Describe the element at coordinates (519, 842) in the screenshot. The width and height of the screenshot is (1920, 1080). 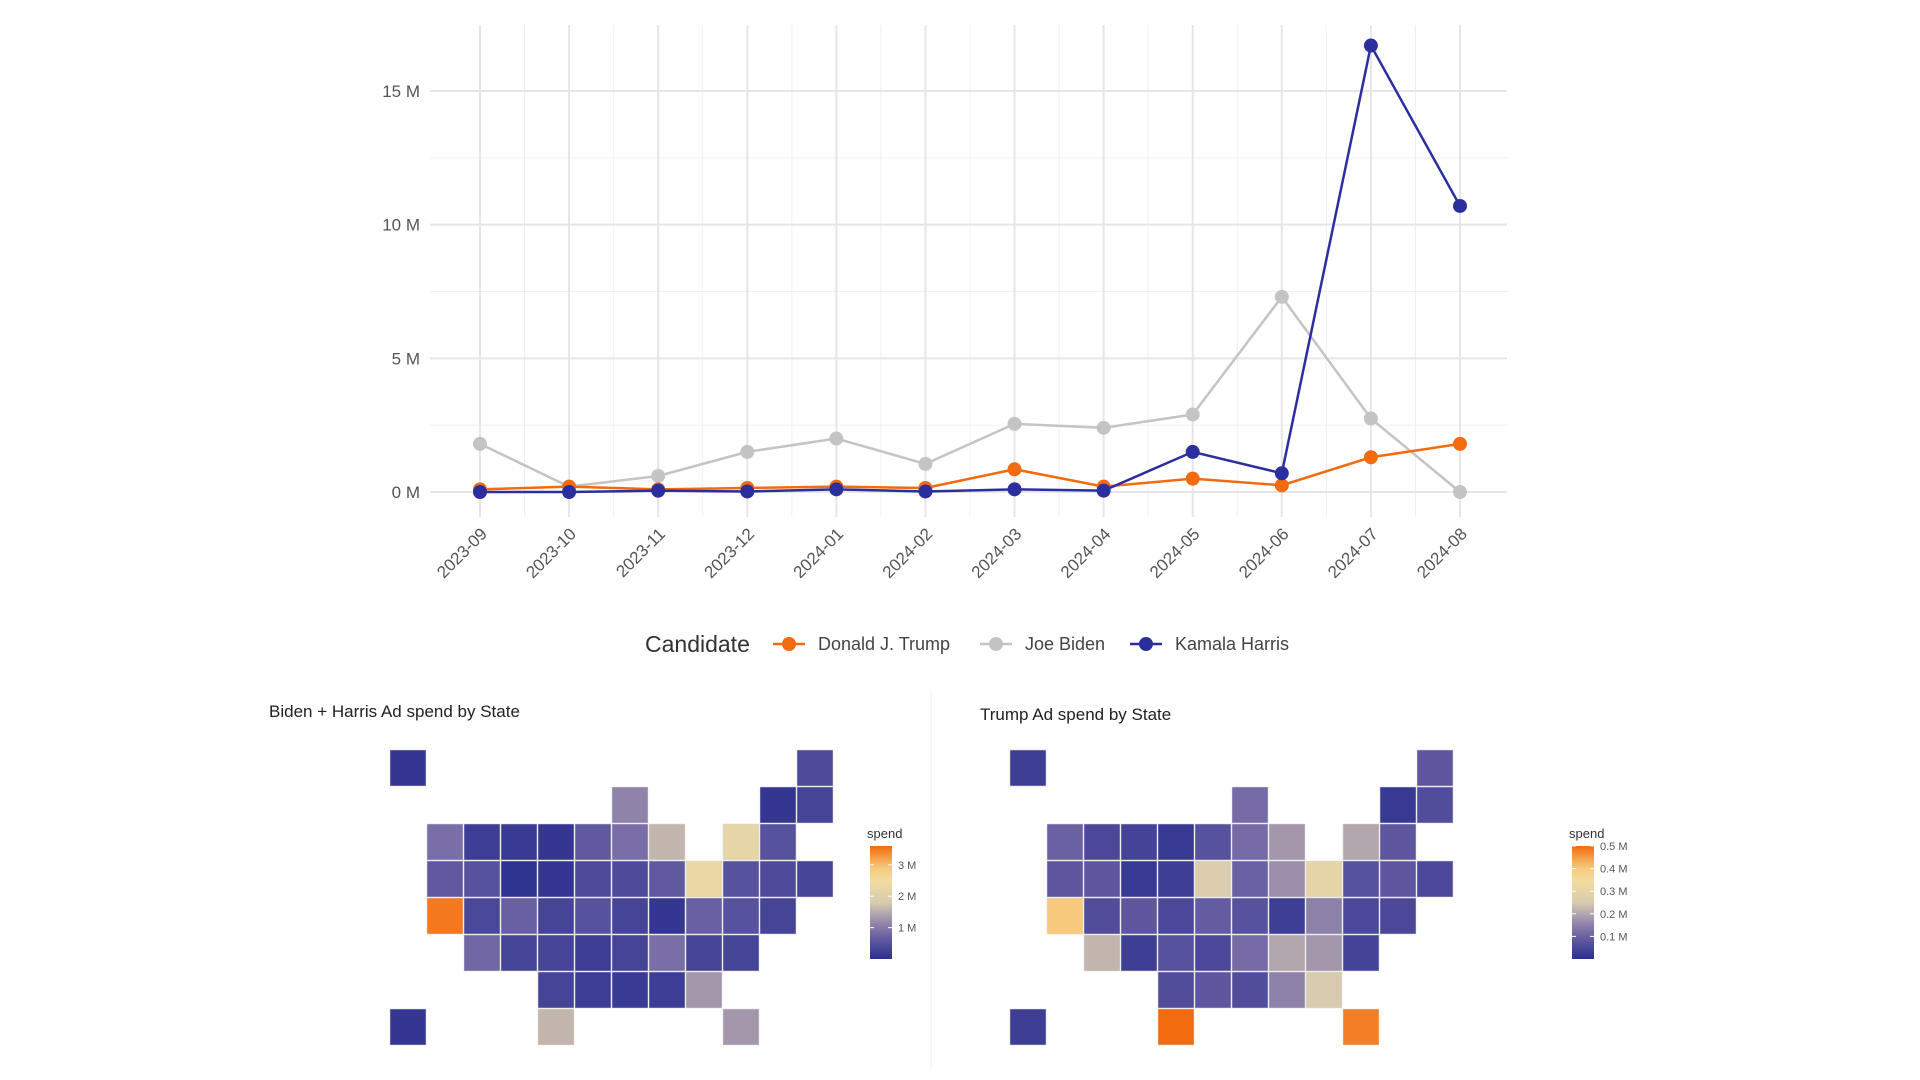
I see `state-mt` at that location.